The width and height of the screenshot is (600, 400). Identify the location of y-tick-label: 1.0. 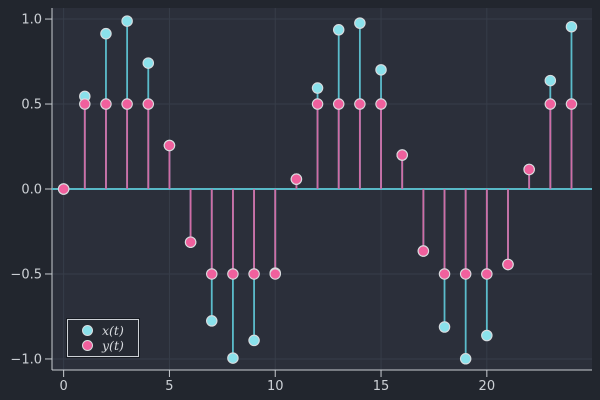
(31, 20).